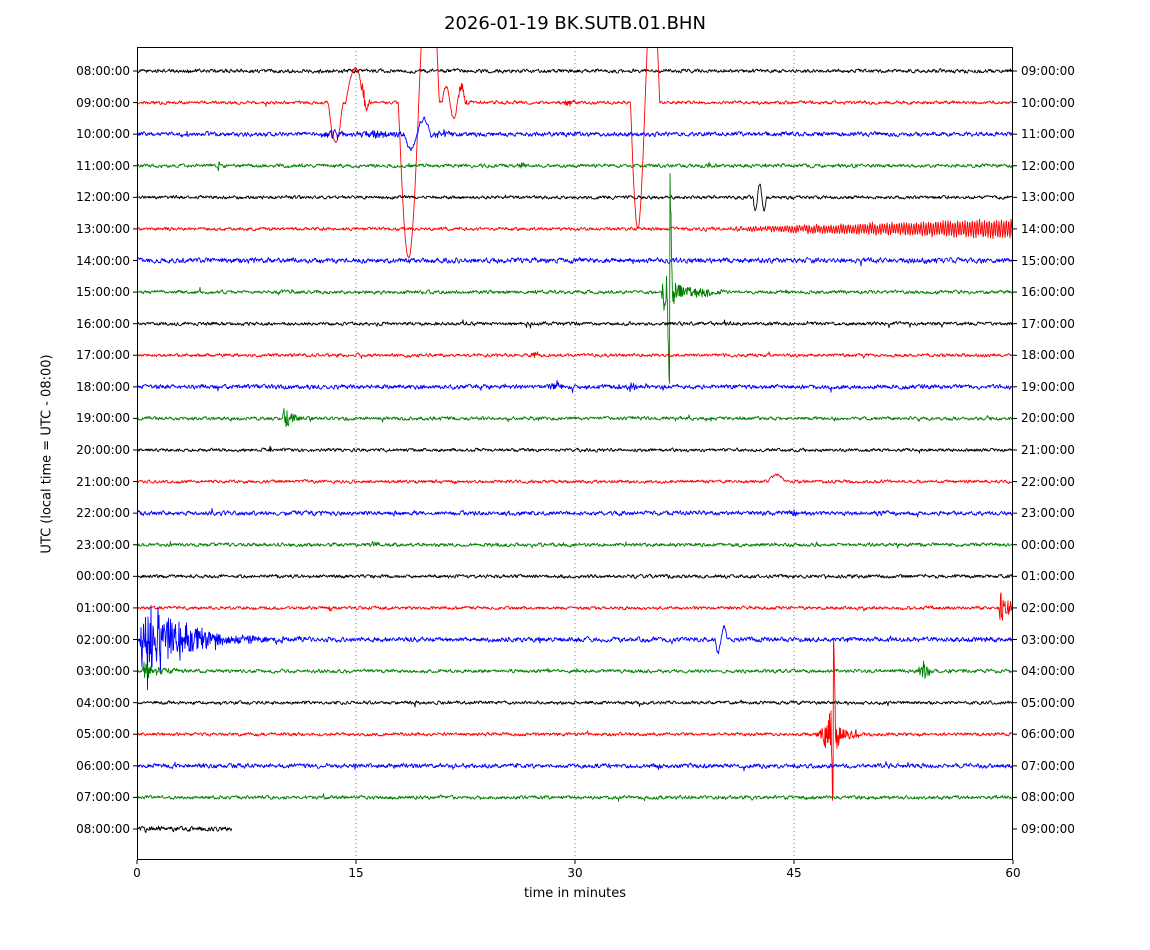 This screenshot has height=950, width=1150. Describe the element at coordinates (1048, 450) in the screenshot. I see `local-time-label: 21:00:00` at that location.